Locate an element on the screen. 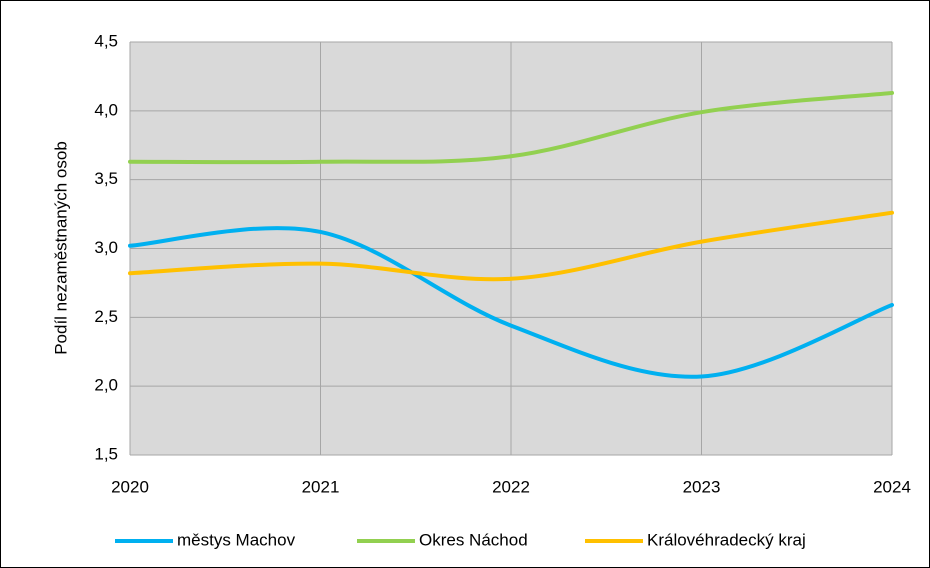  x-tick-label: 2024 is located at coordinates (892, 486).